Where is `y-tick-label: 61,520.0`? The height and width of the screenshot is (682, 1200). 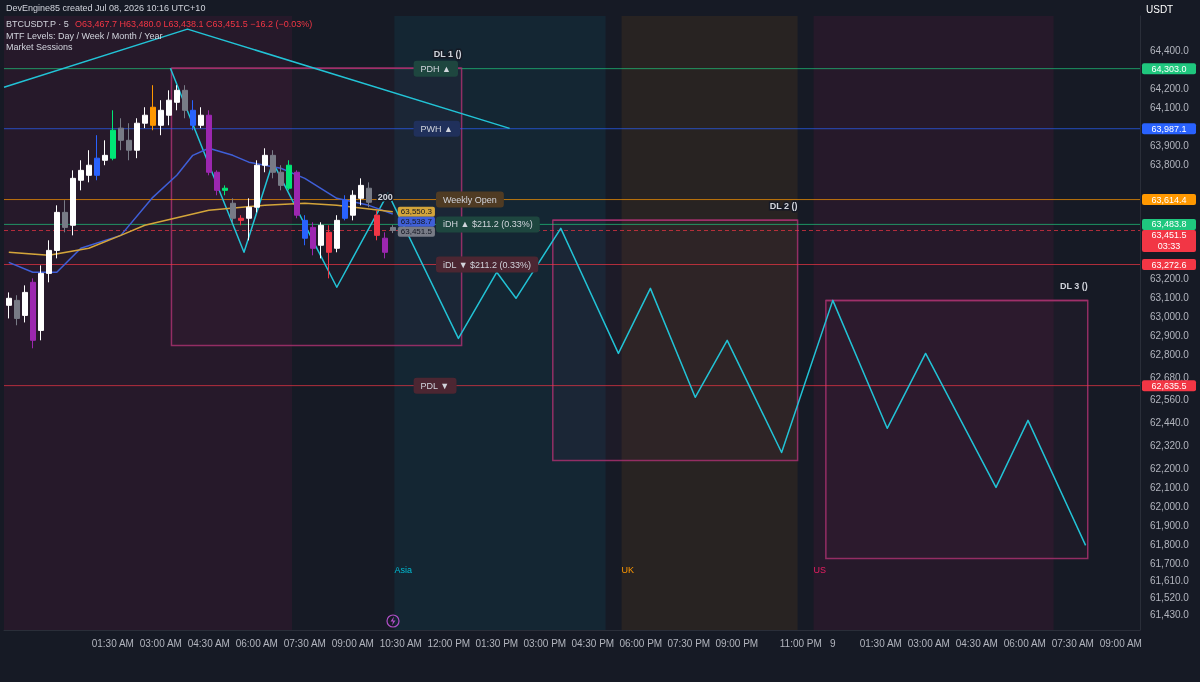
y-tick-label: 61,520.0 is located at coordinates (1170, 598).